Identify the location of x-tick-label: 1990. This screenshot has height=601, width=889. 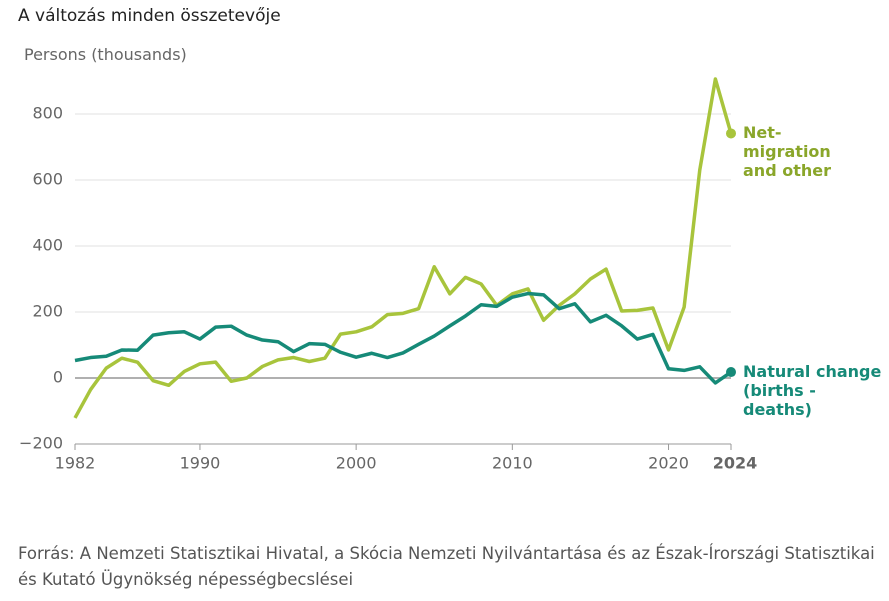
(200, 463).